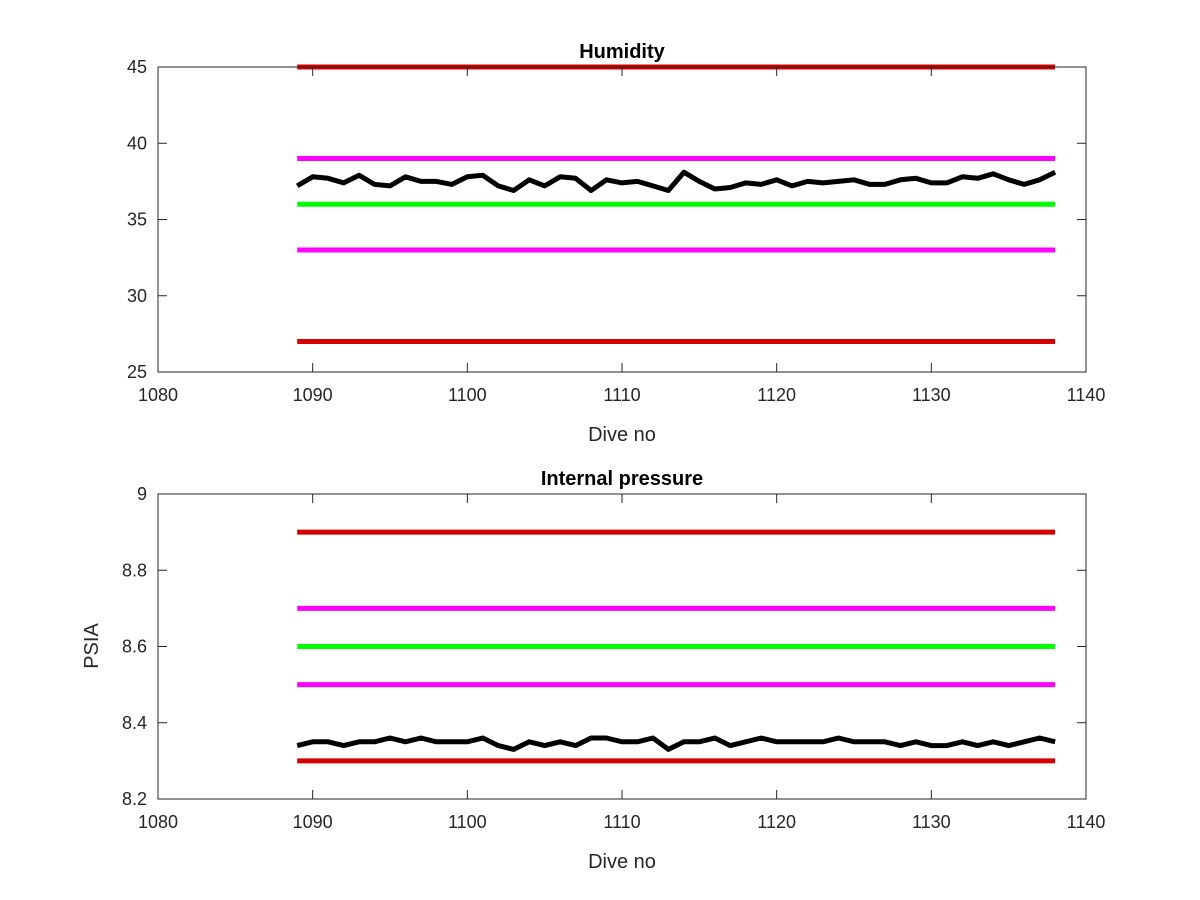 This screenshot has height=900, width=1200. I want to click on pressure-y-tick-label: 9, so click(142, 494).